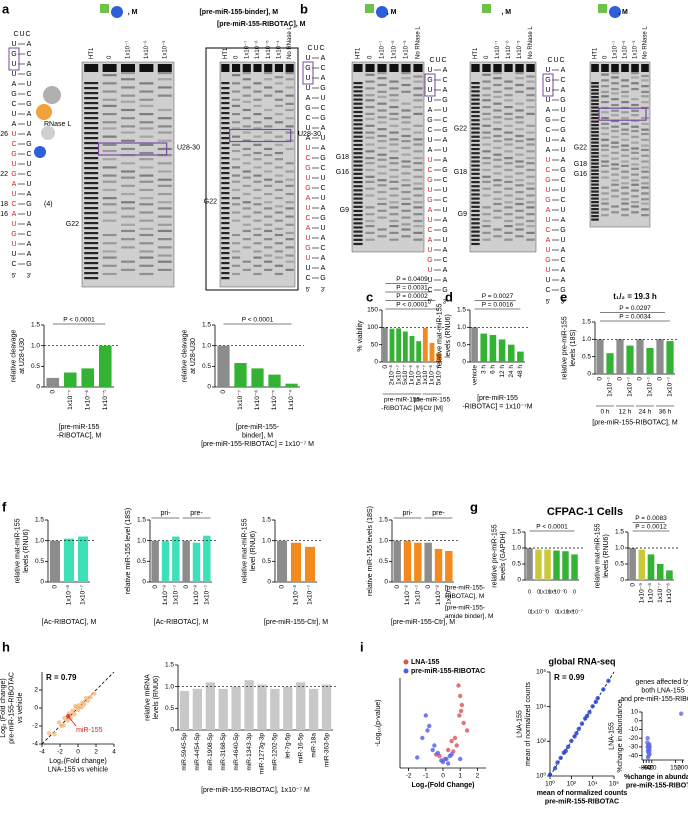  What do you see at coordinates (652, 768) in the screenshot?
I see `x-tick-label: -20` at bounding box center [652, 768].